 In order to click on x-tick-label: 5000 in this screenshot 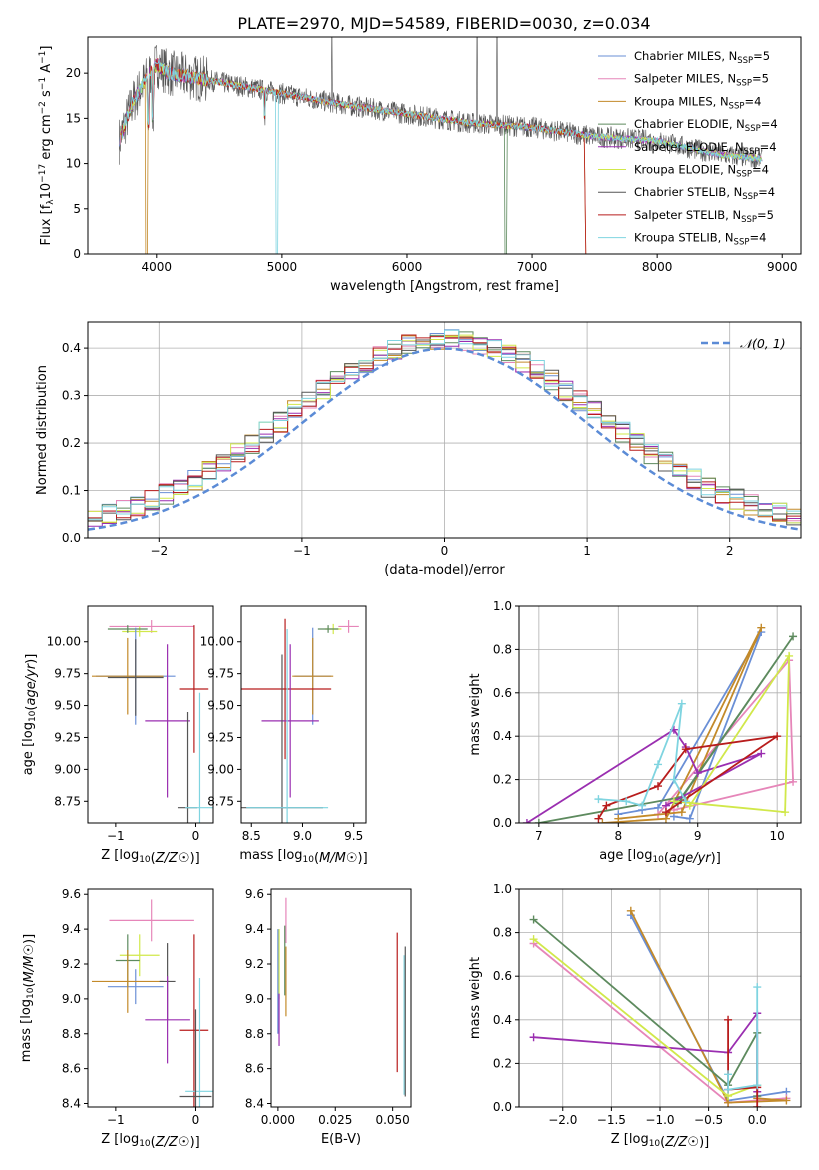, I will do `click(282, 267)`.